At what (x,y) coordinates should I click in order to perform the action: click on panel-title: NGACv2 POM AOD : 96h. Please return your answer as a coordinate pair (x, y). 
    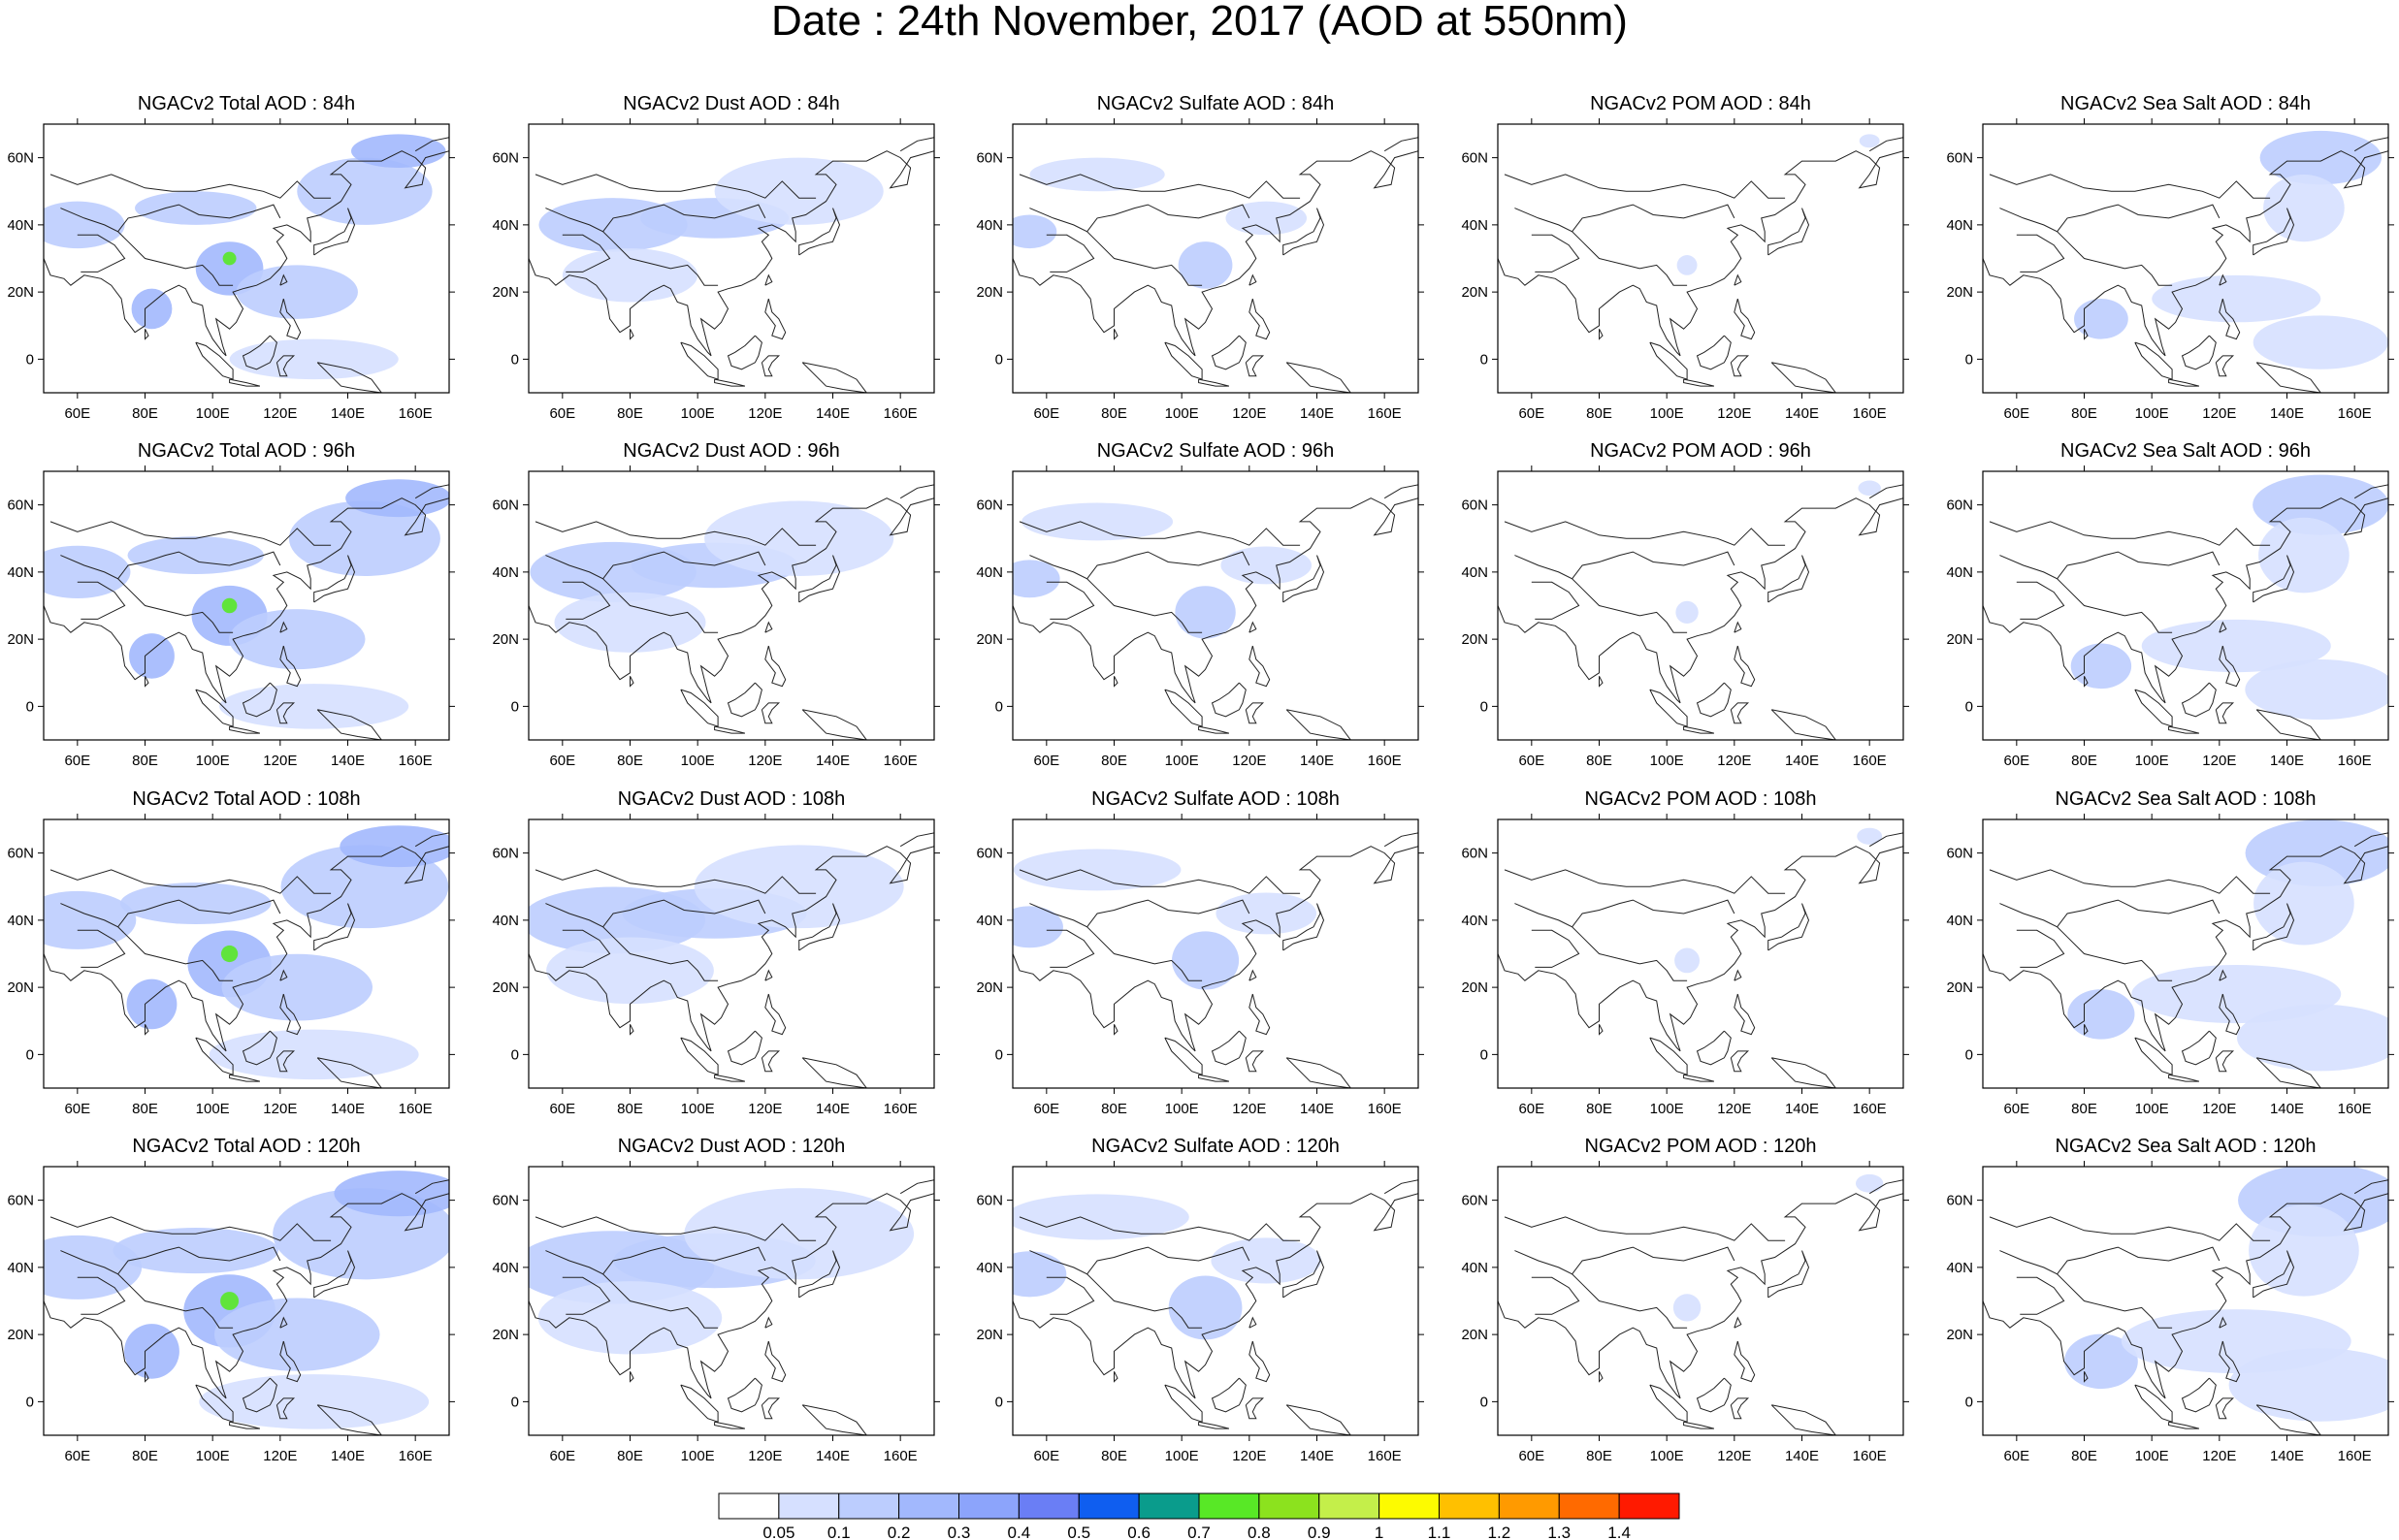
    Looking at the image, I should click on (1701, 451).